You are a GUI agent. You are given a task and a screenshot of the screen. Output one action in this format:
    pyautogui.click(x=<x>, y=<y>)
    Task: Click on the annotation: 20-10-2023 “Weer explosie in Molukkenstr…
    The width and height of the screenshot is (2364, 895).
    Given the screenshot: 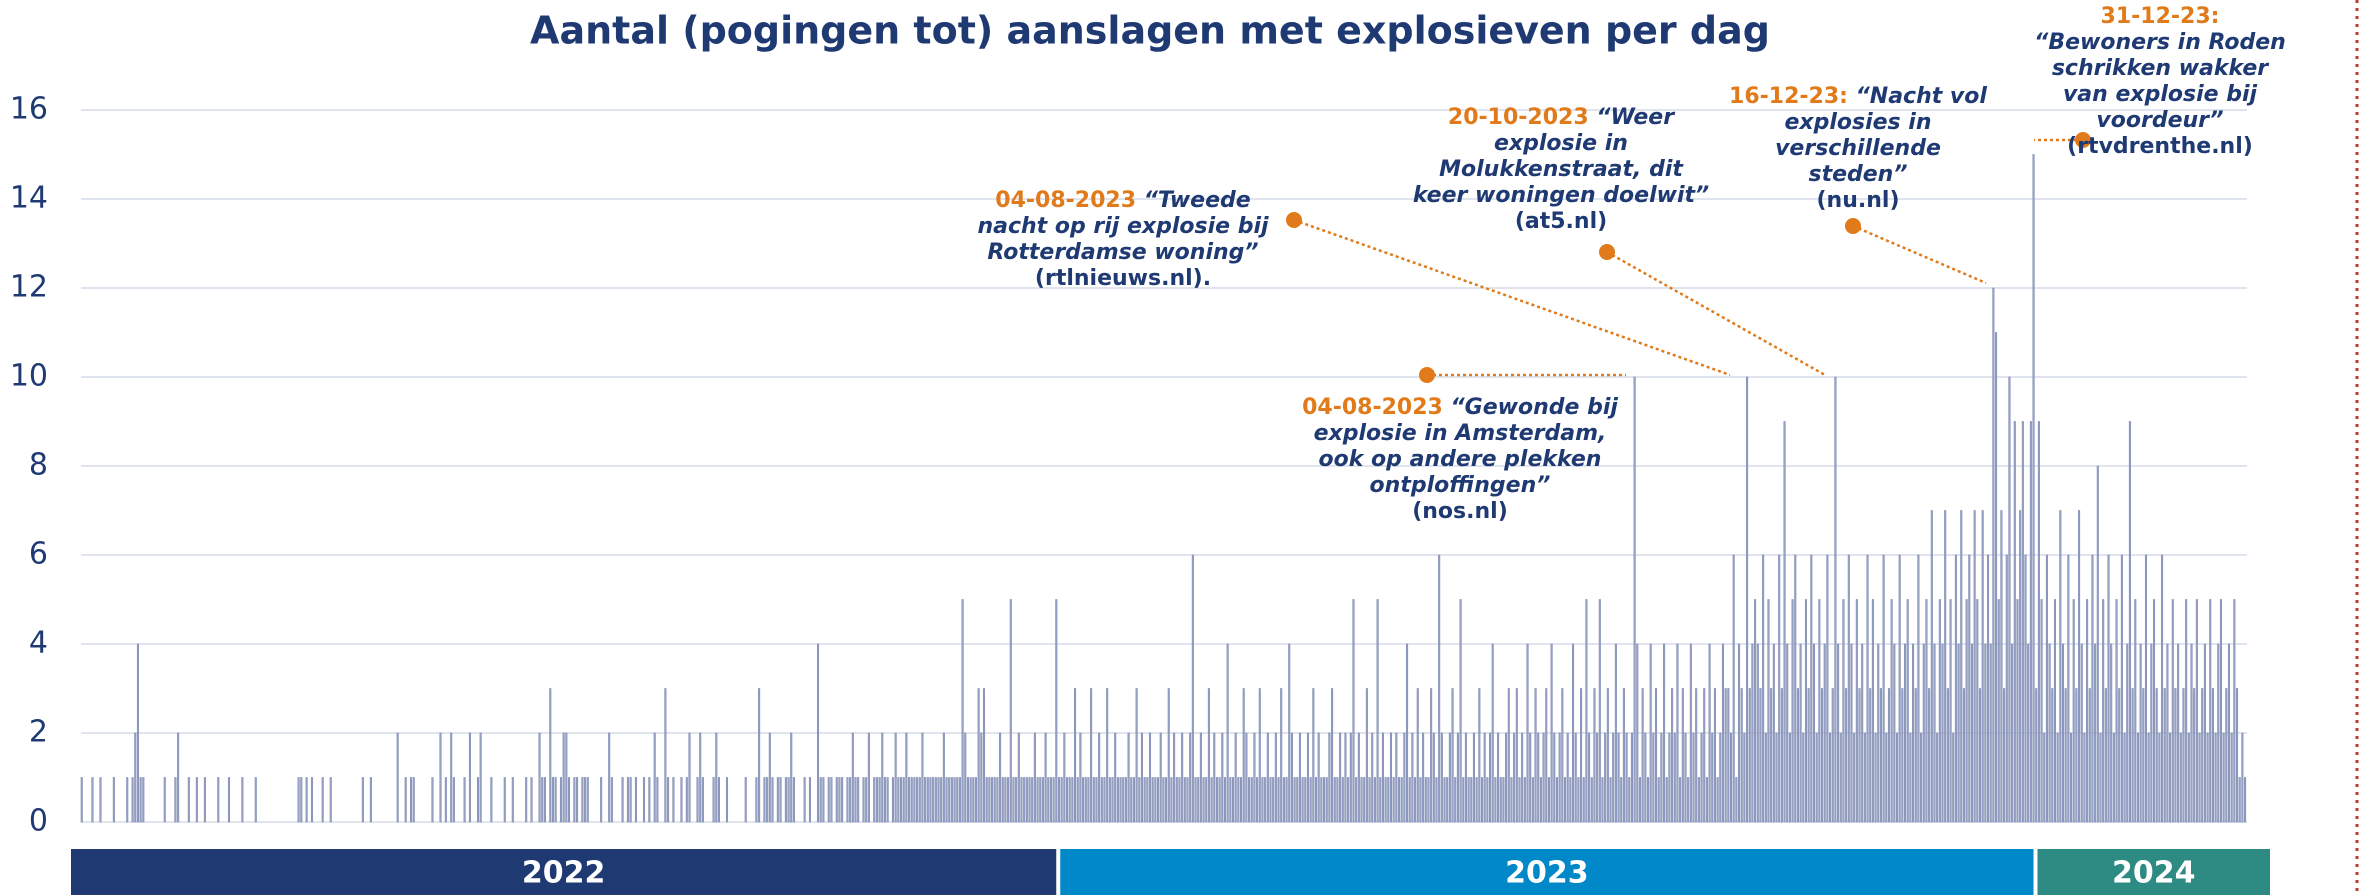 What is the action you would take?
    pyautogui.click(x=1561, y=170)
    